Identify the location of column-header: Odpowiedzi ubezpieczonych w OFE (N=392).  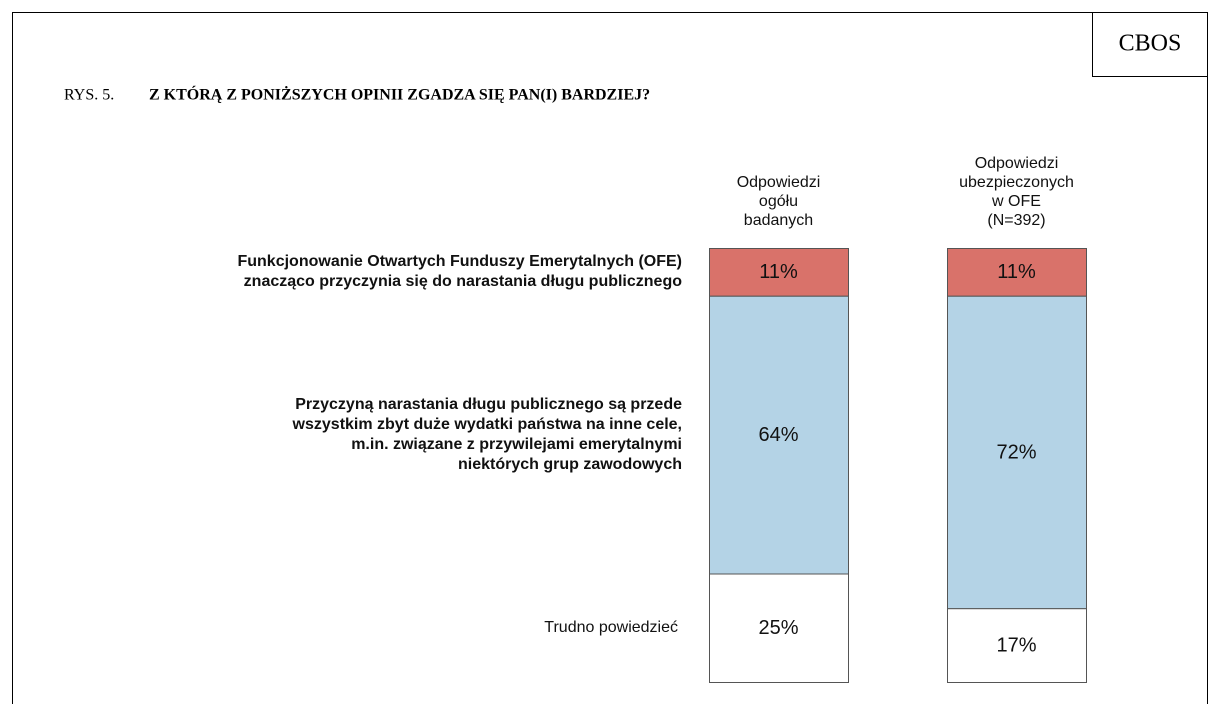
(1016, 192).